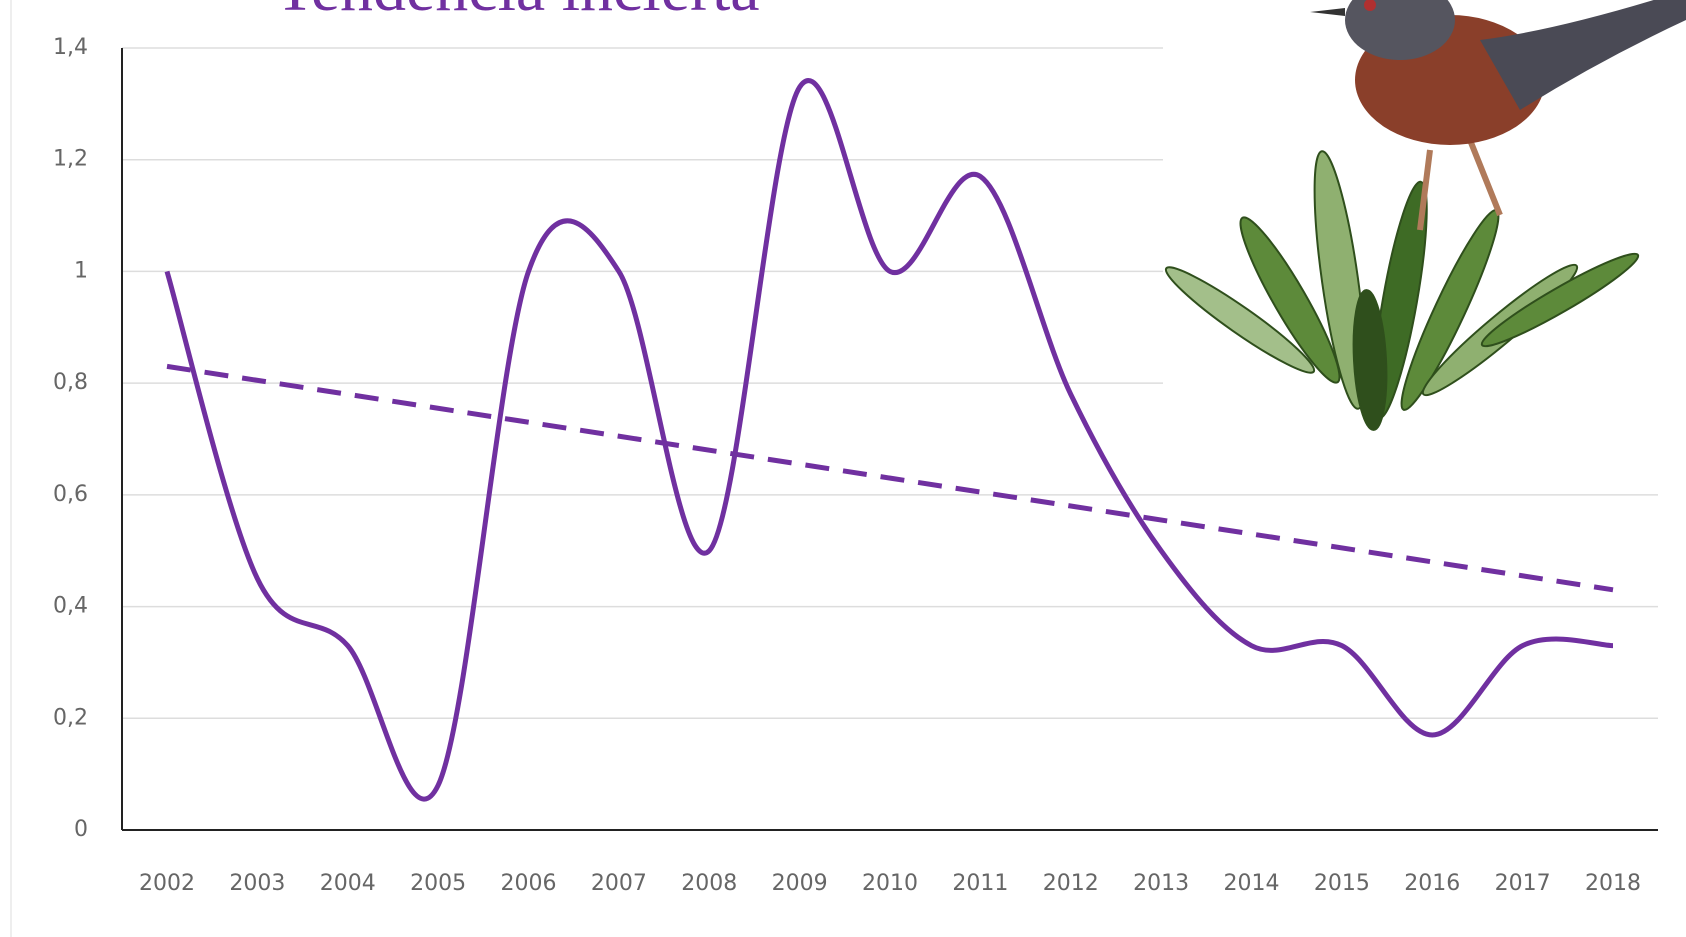 This screenshot has height=937, width=1686. What do you see at coordinates (1252, 883) in the screenshot?
I see `x-tick-label: 2014` at bounding box center [1252, 883].